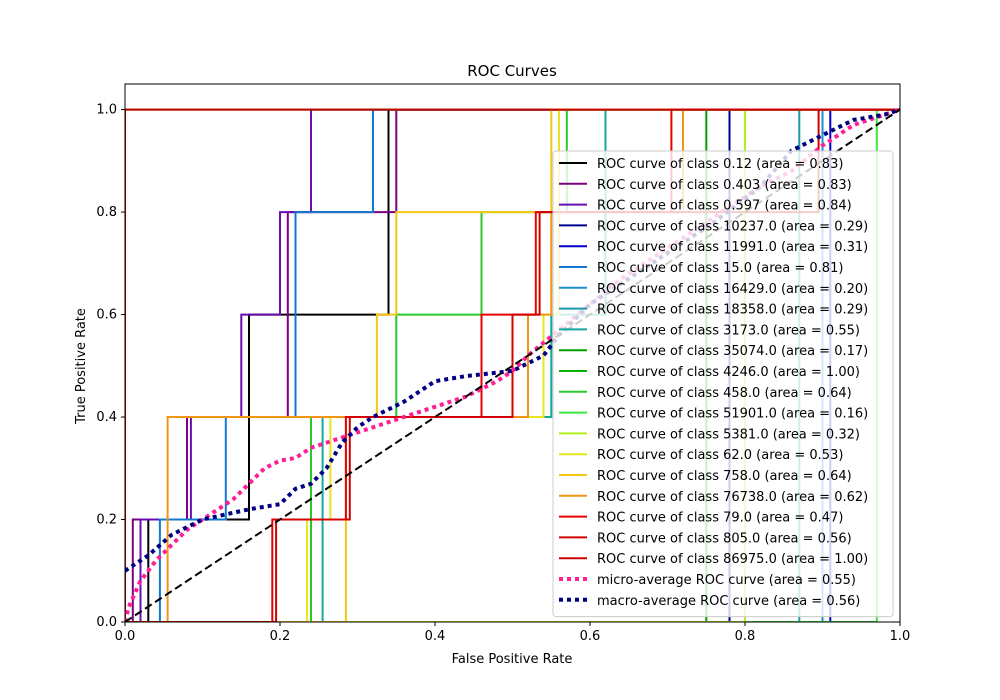 This screenshot has height=700, width=1000. I want to click on legend-label: ROC curve of class 758.0 (area = 0.64), so click(724, 476).